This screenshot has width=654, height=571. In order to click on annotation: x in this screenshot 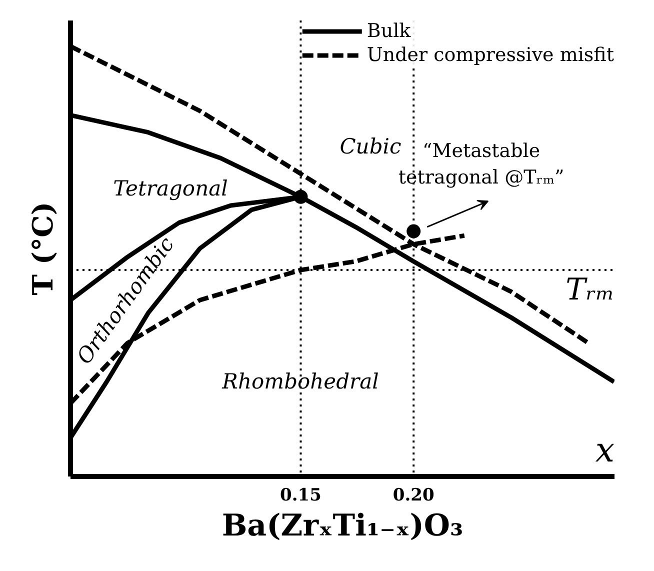, I will do `click(605, 450)`.